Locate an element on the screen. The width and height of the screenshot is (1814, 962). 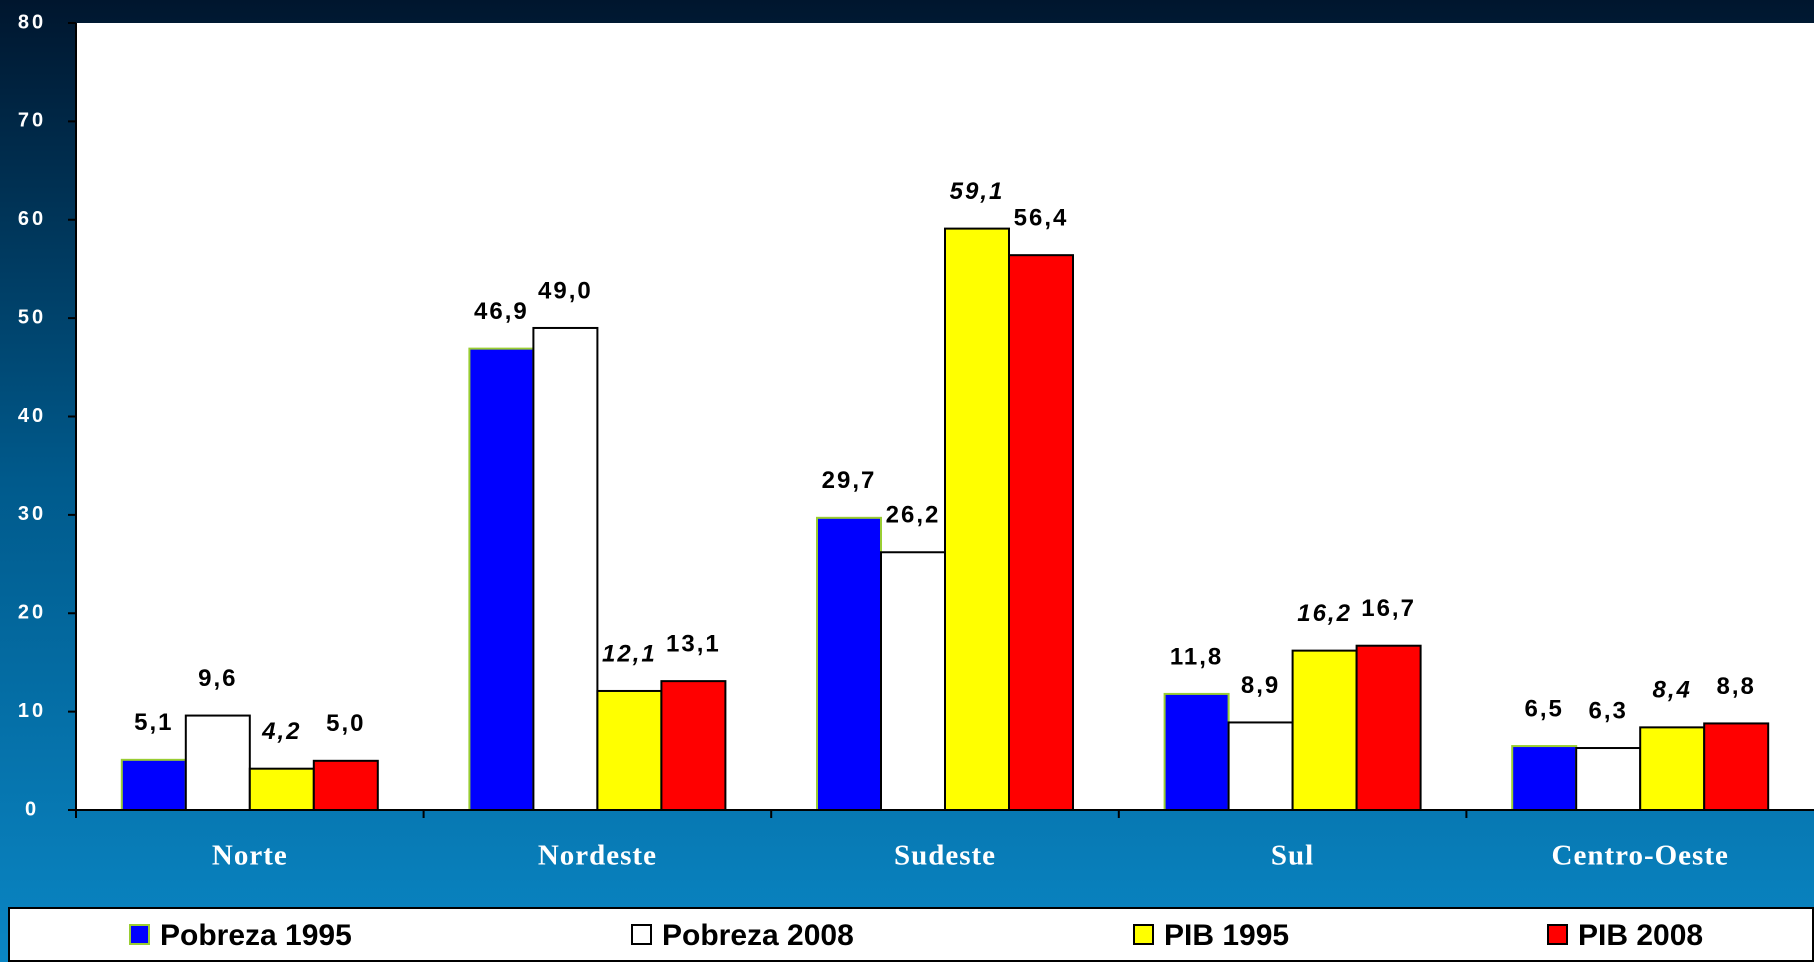
x-tick-label: Sul is located at coordinates (1292, 856).